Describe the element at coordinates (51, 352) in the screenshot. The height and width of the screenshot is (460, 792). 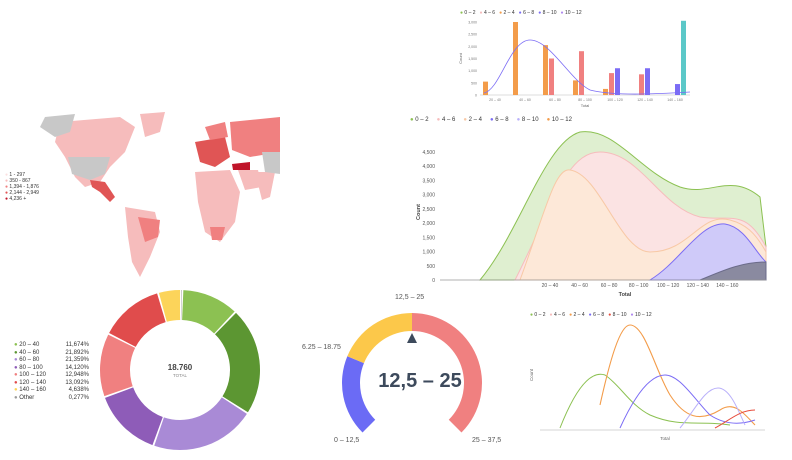
I see `donut-legend-item: ● 40 – 60 21,892%` at that location.